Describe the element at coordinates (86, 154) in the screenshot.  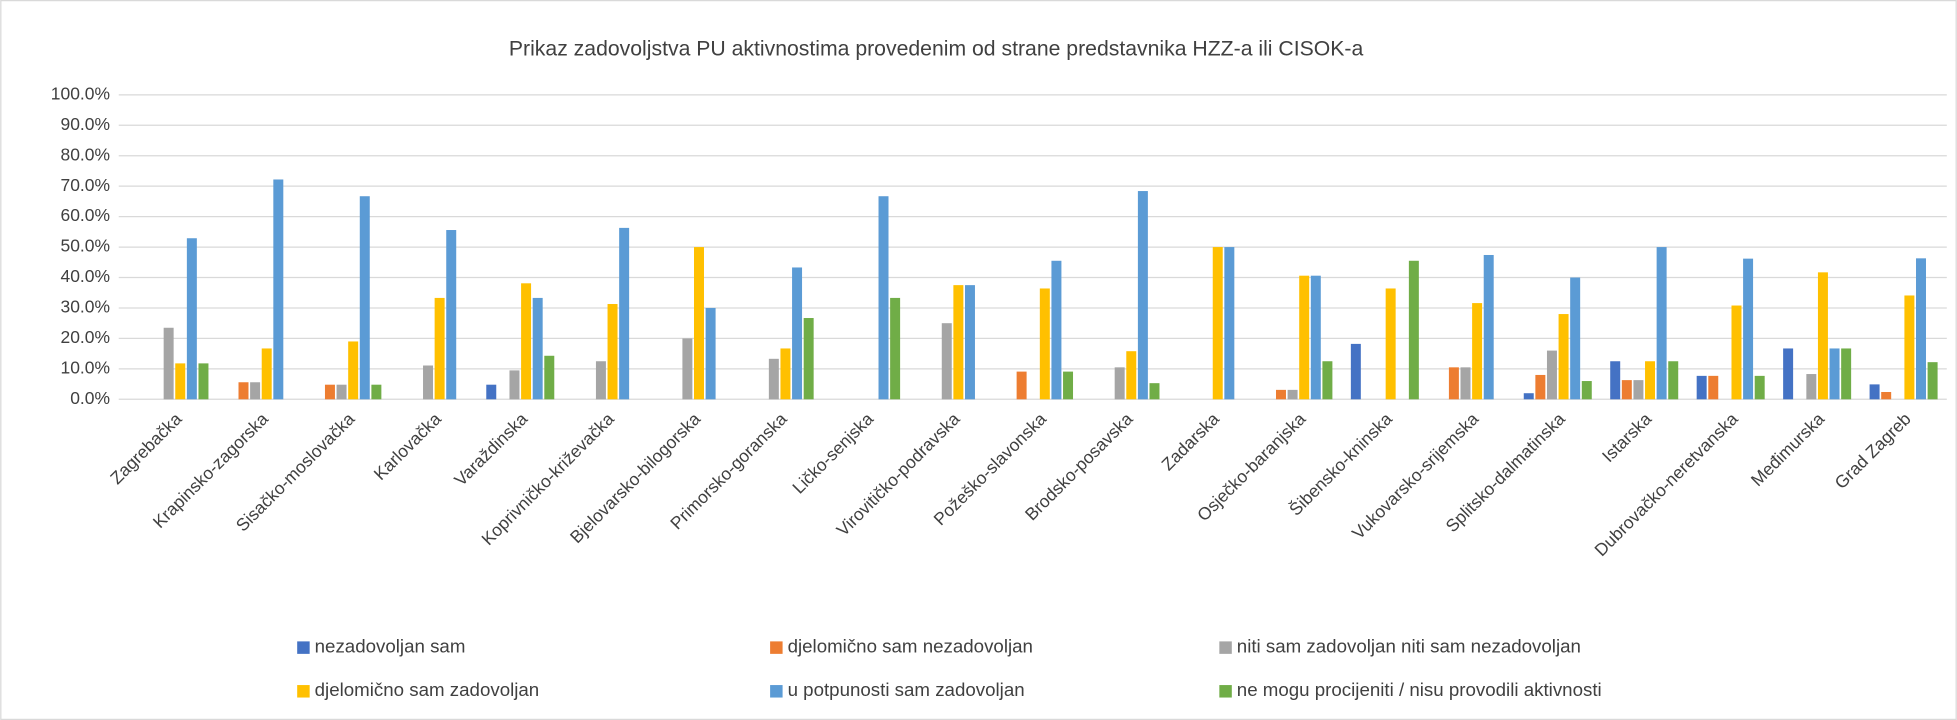
I see `y-tick-label: 80.0%` at that location.